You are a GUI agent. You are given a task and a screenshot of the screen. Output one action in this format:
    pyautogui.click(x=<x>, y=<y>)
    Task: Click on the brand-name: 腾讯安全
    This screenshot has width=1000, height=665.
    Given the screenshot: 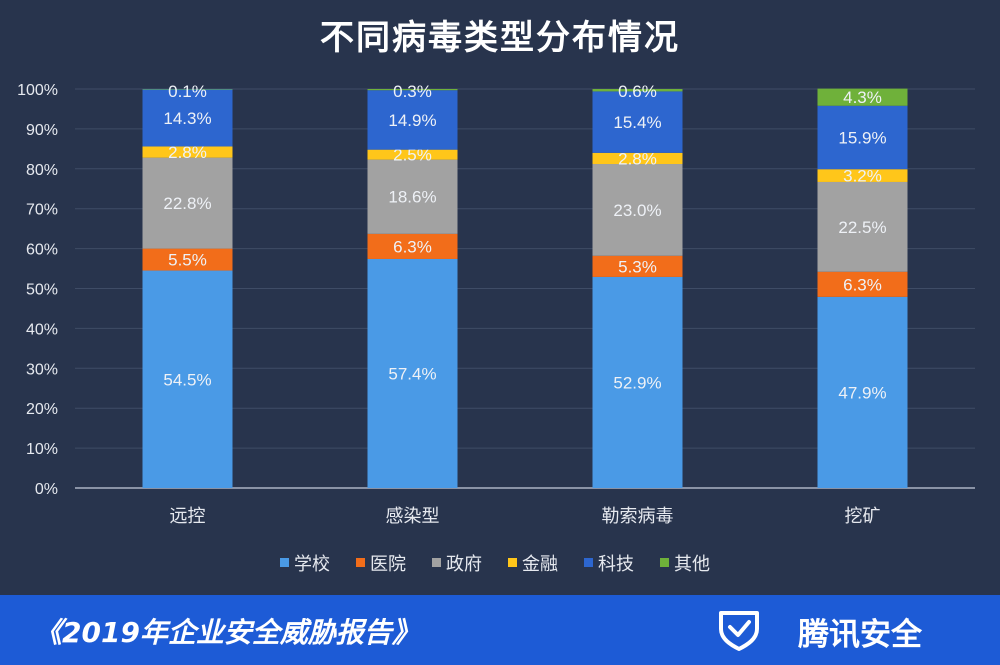 What is the action you would take?
    pyautogui.click(x=860, y=635)
    